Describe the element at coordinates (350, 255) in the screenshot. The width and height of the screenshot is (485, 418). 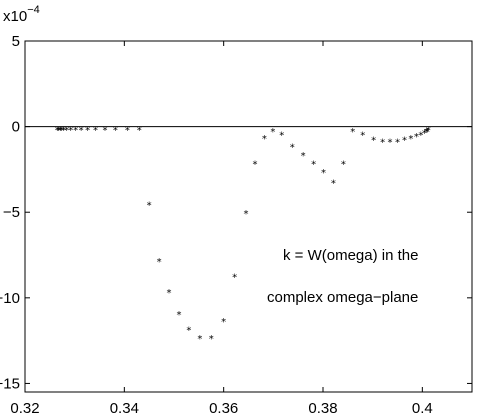
I see `annotation-line-1: k = W(omega) in the` at that location.